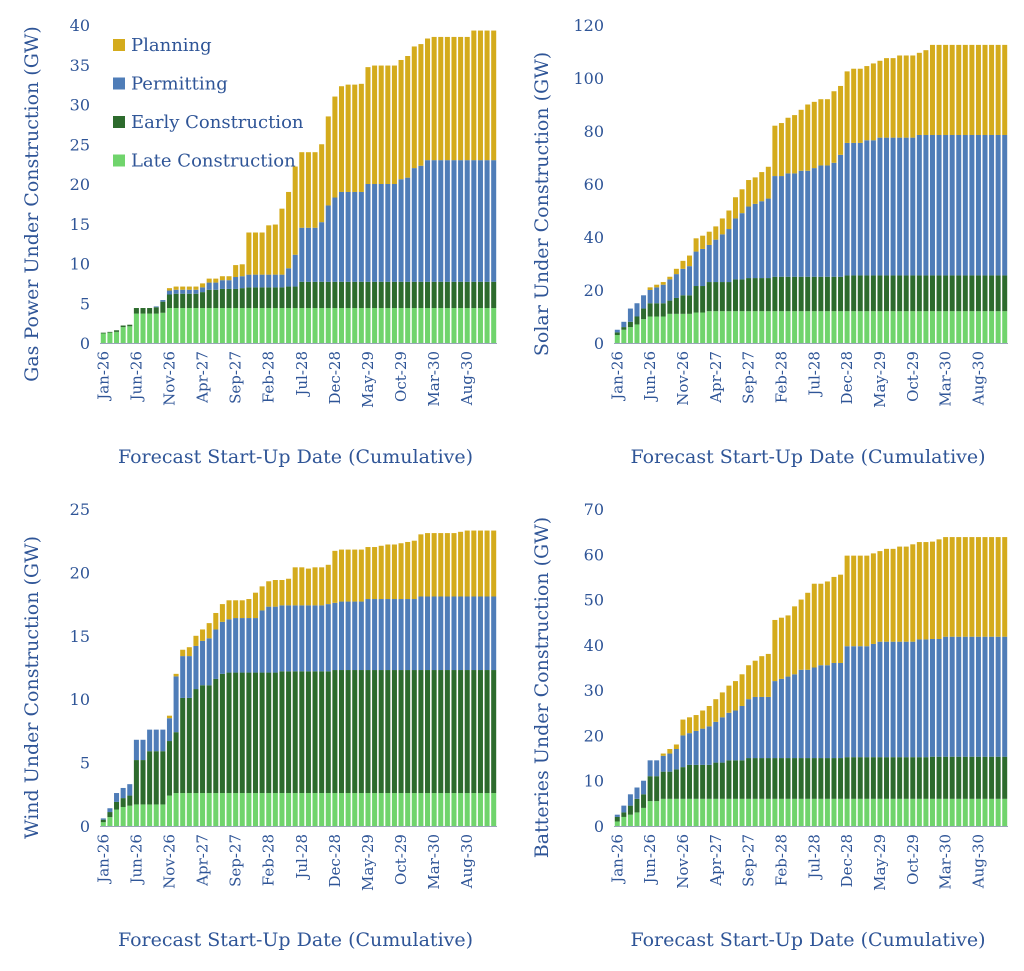  Describe the element at coordinates (179, 84) in the screenshot. I see `legend-label-permitting: Permitting` at that location.